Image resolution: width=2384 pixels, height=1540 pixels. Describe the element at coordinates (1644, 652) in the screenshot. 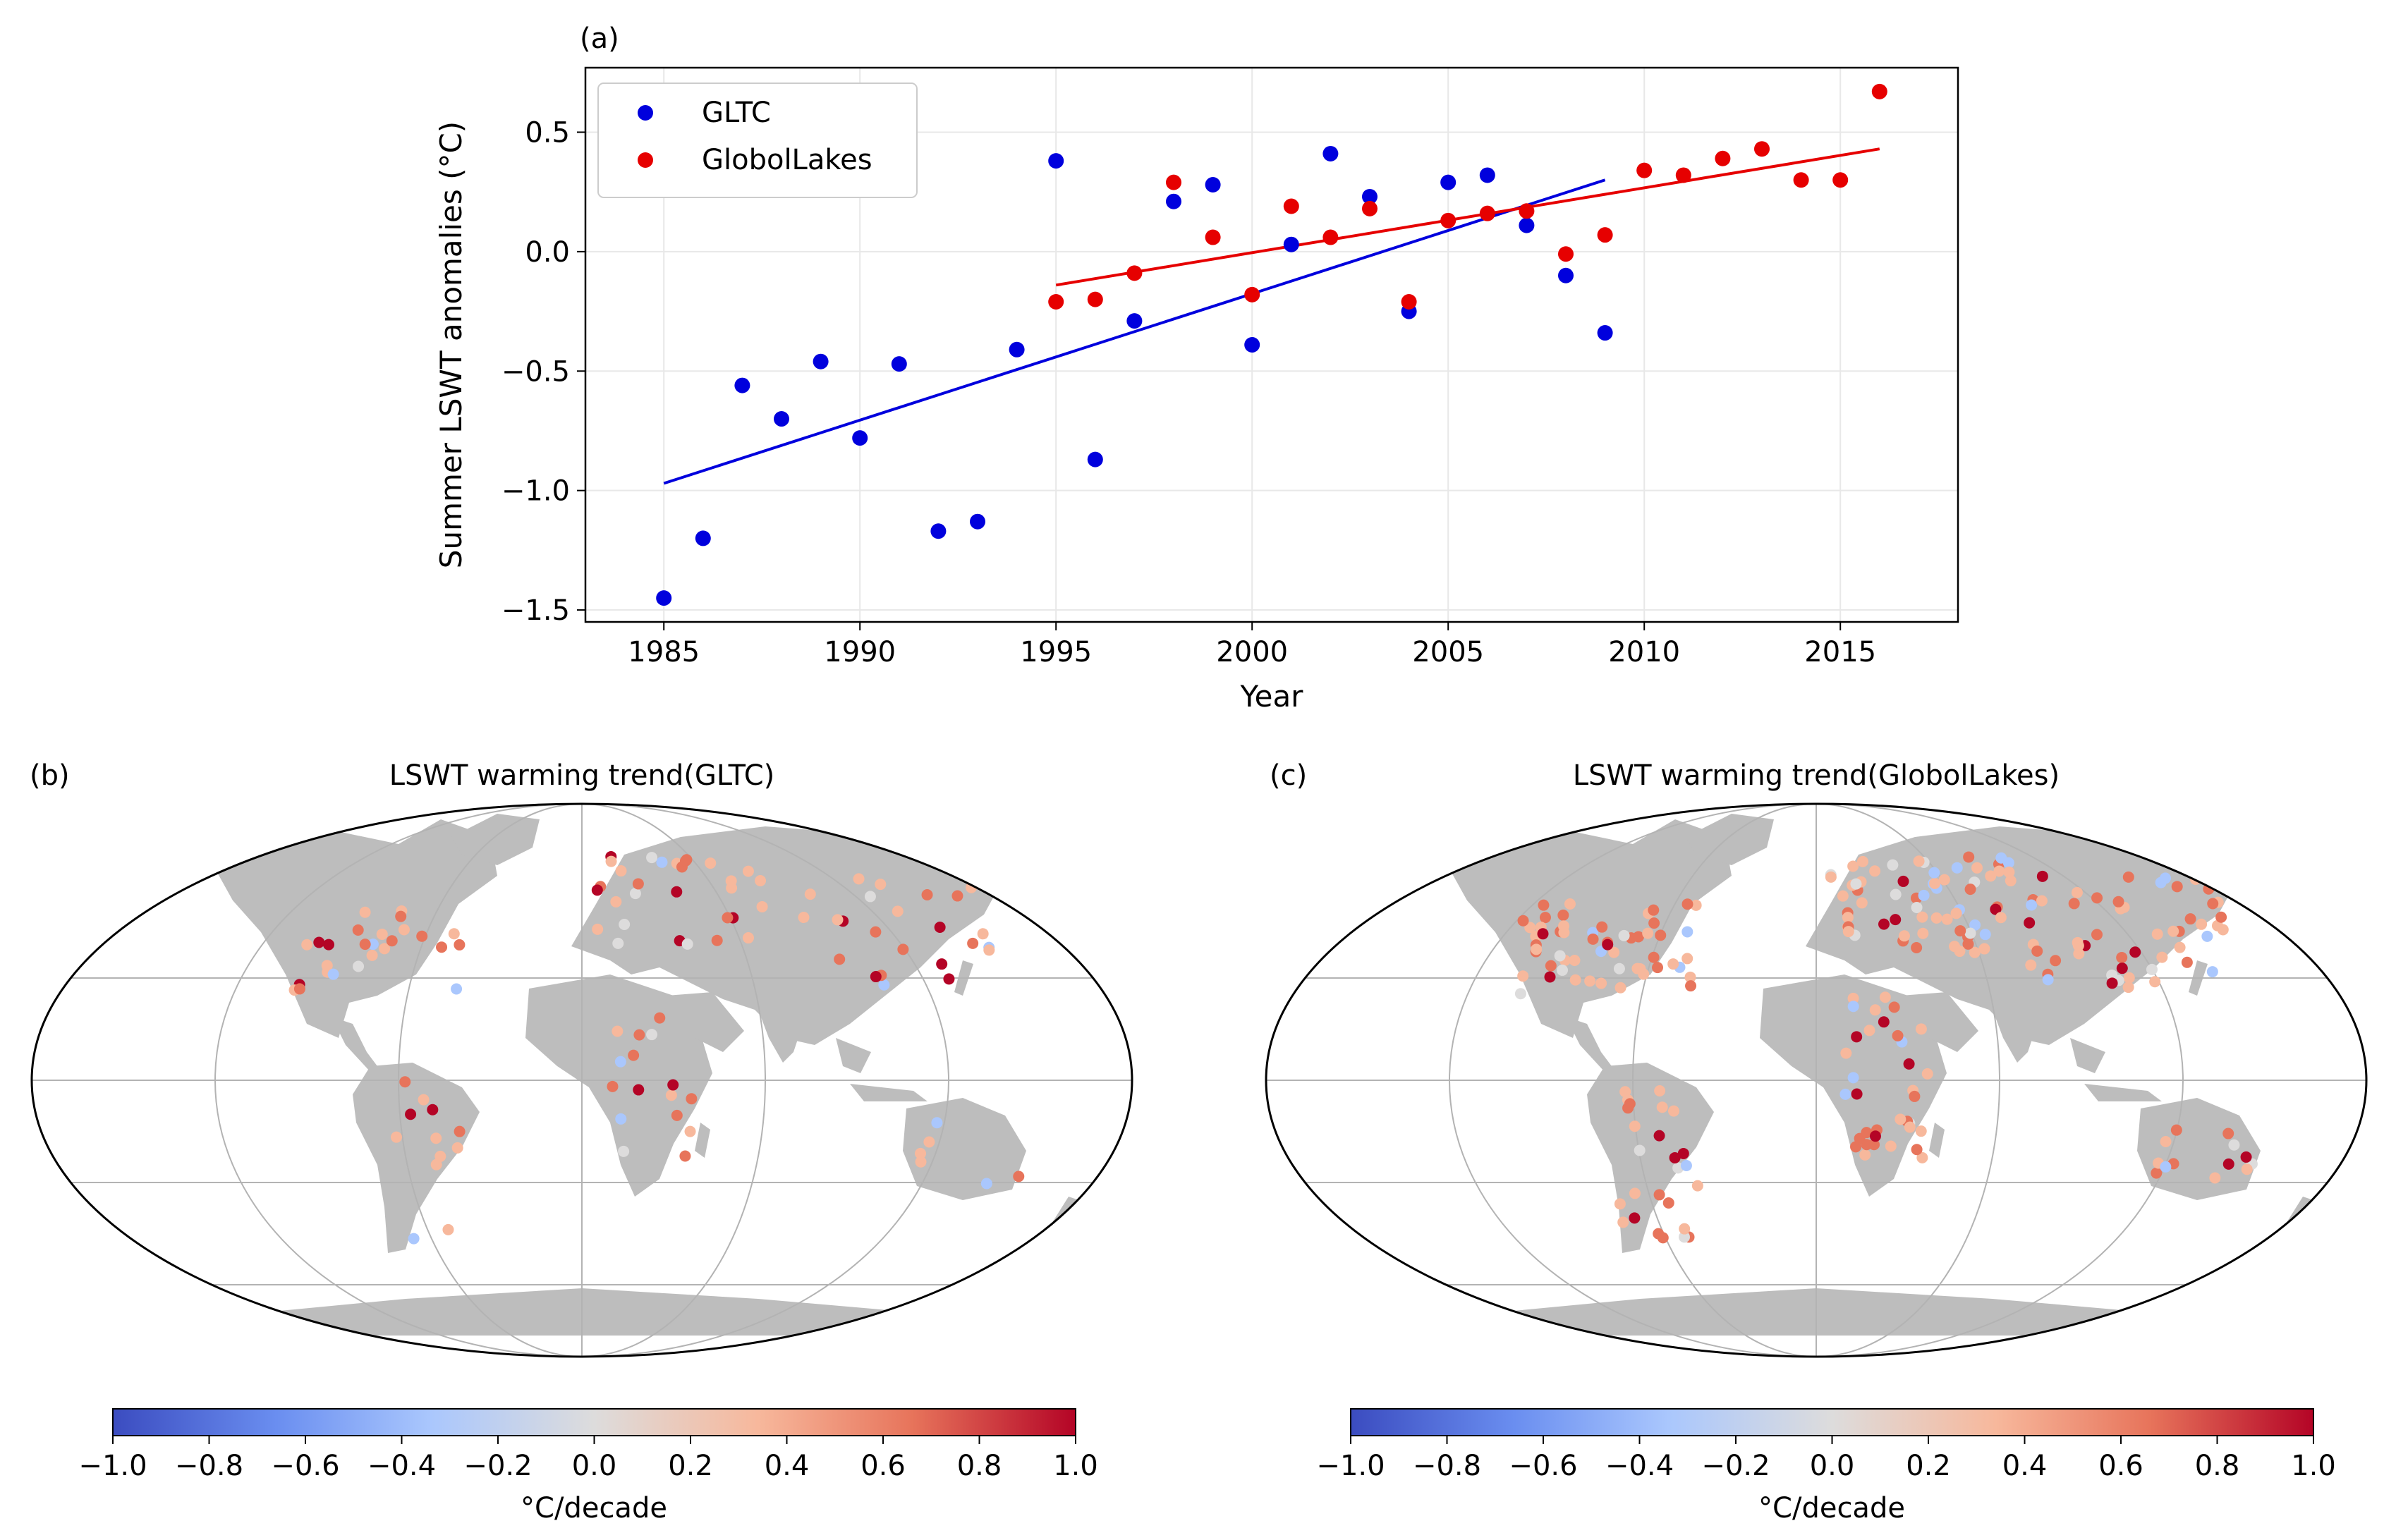

I see `x-tick-label: 2010` at that location.